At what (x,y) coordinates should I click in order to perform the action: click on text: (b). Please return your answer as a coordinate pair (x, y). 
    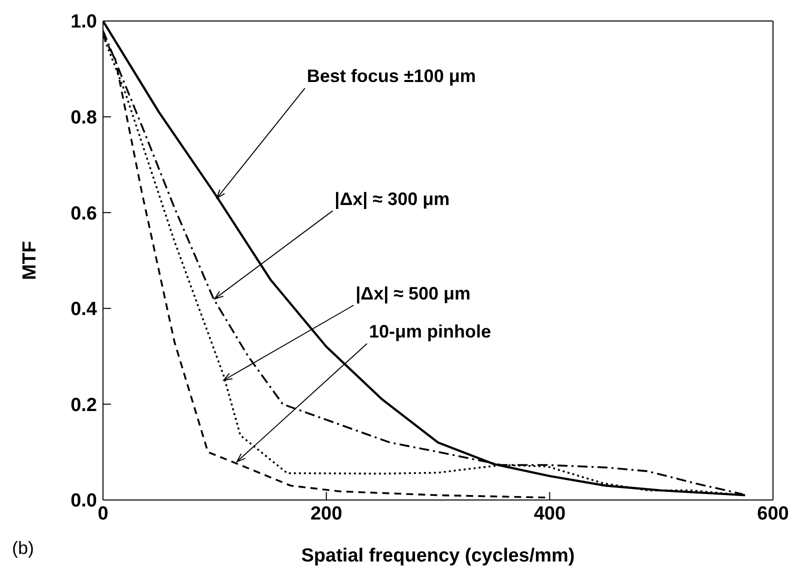
    Looking at the image, I should click on (23, 548).